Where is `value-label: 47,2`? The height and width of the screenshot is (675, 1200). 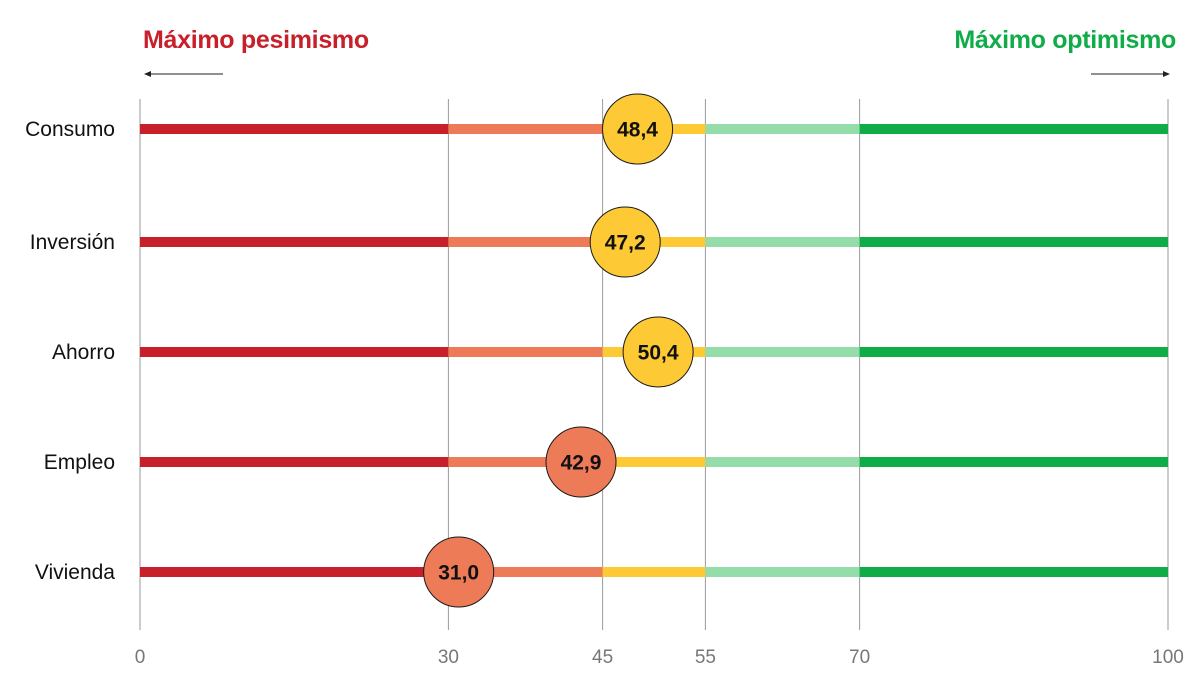
value-label: 47,2 is located at coordinates (625, 243).